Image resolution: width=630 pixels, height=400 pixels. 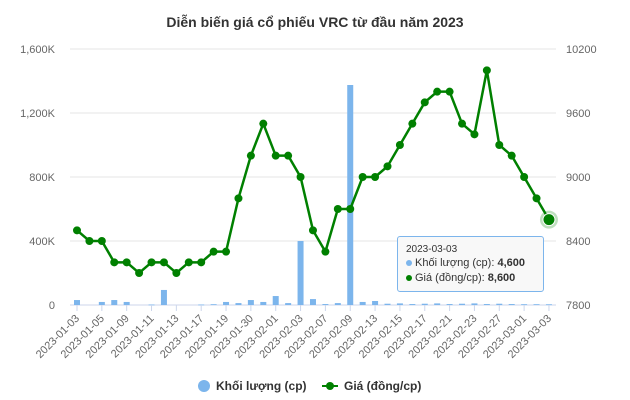 What do you see at coordinates (578, 178) in the screenshot?
I see `right-tick-label: 9000` at bounding box center [578, 178].